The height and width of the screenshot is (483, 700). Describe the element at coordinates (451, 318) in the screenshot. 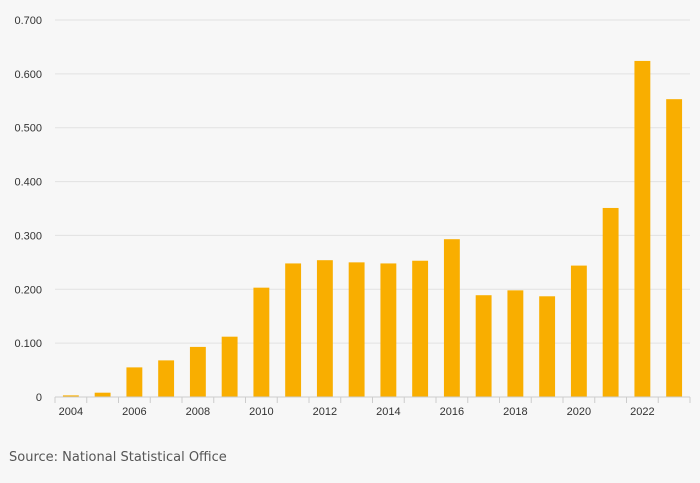

I see `bar-2016` at that location.